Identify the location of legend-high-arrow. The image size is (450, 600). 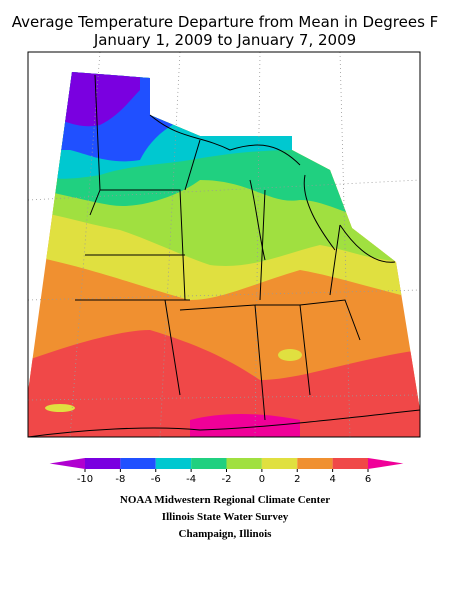
(386, 463).